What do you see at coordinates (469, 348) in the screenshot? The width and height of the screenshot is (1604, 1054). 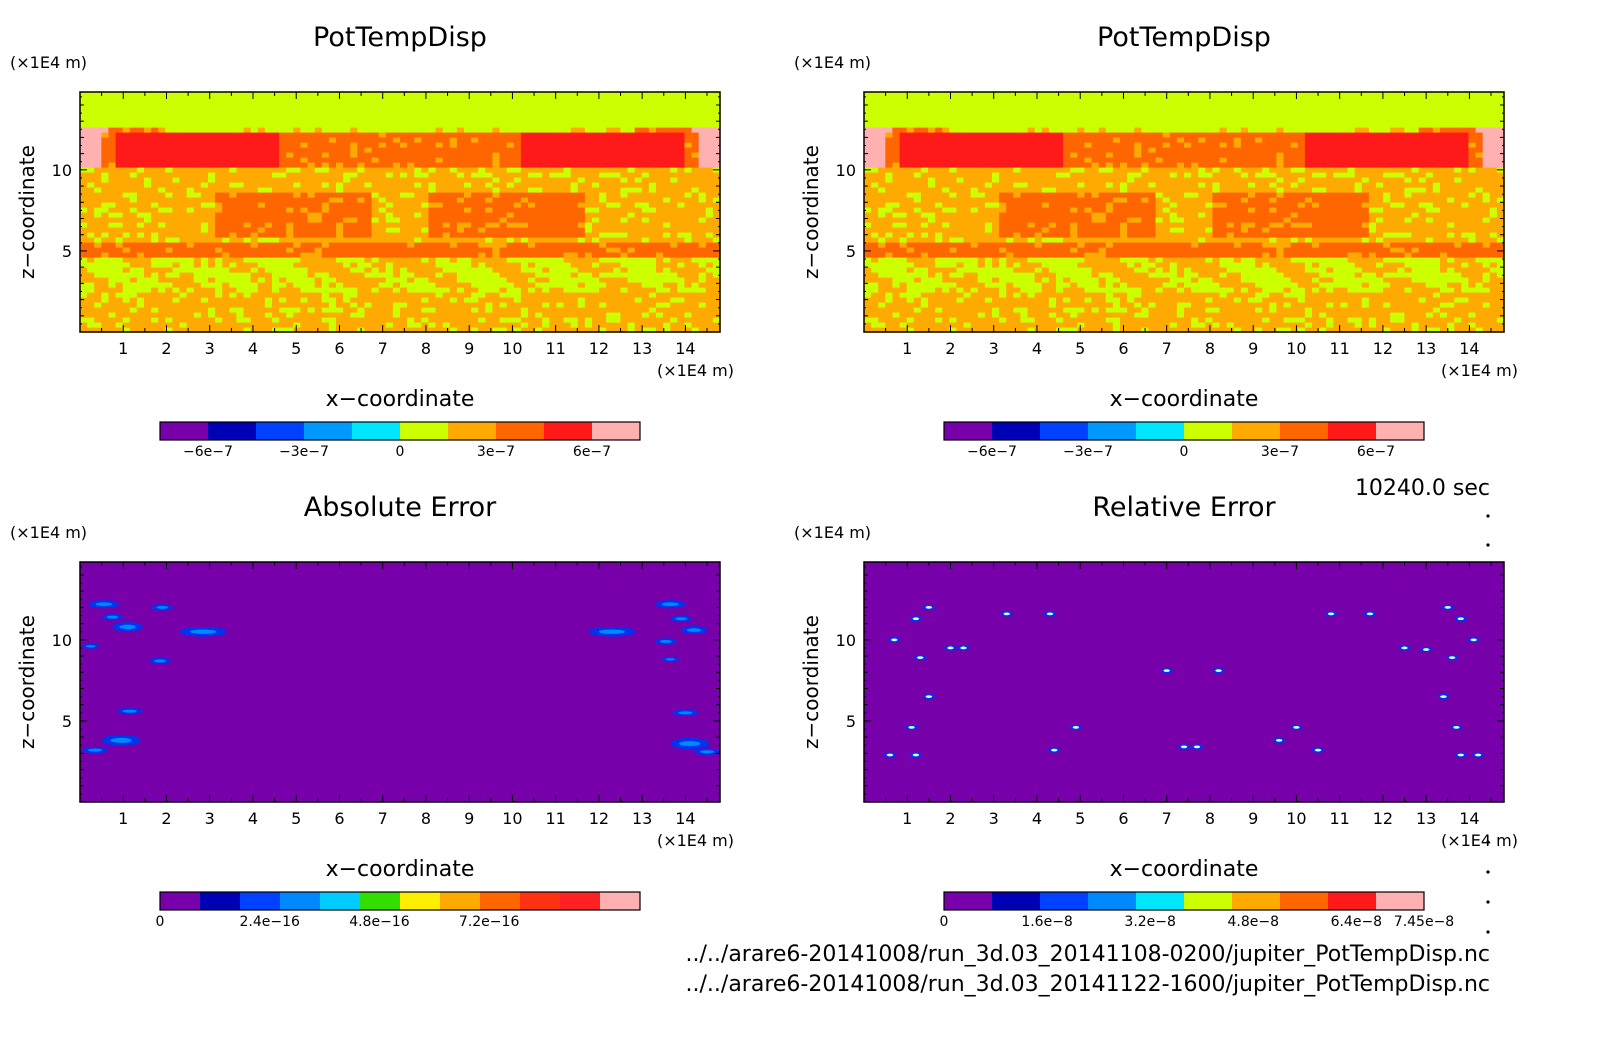 I see `x-tick-label: 9` at bounding box center [469, 348].